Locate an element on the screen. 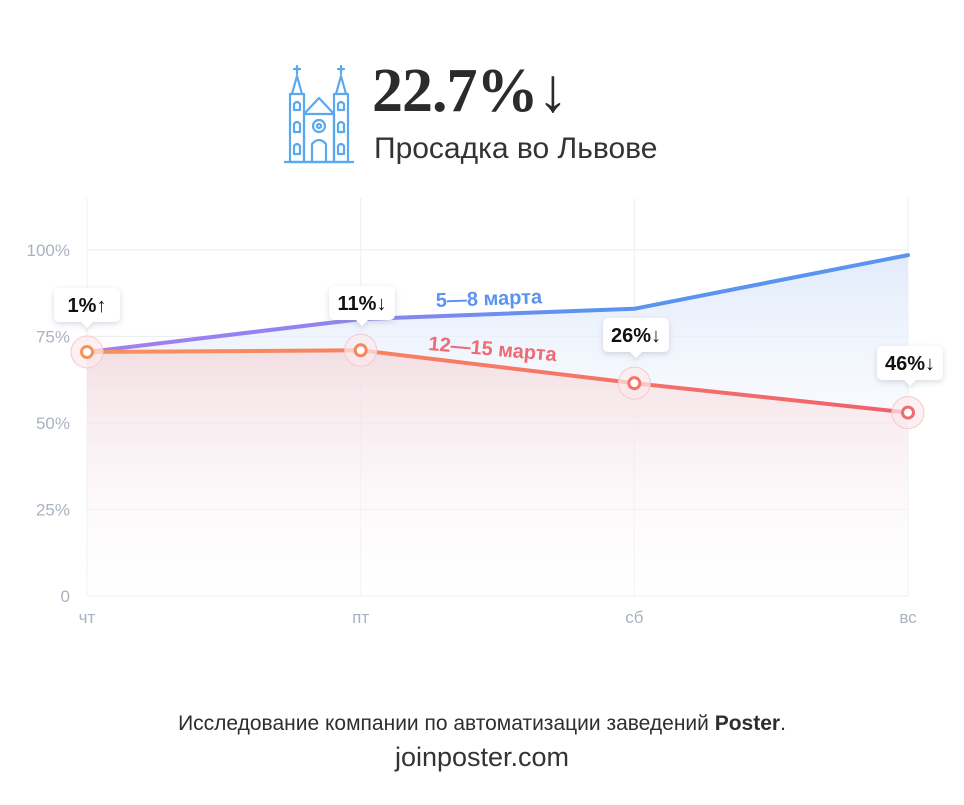 The height and width of the screenshot is (805, 964). footer-website: joinposter.com is located at coordinates (482, 757).